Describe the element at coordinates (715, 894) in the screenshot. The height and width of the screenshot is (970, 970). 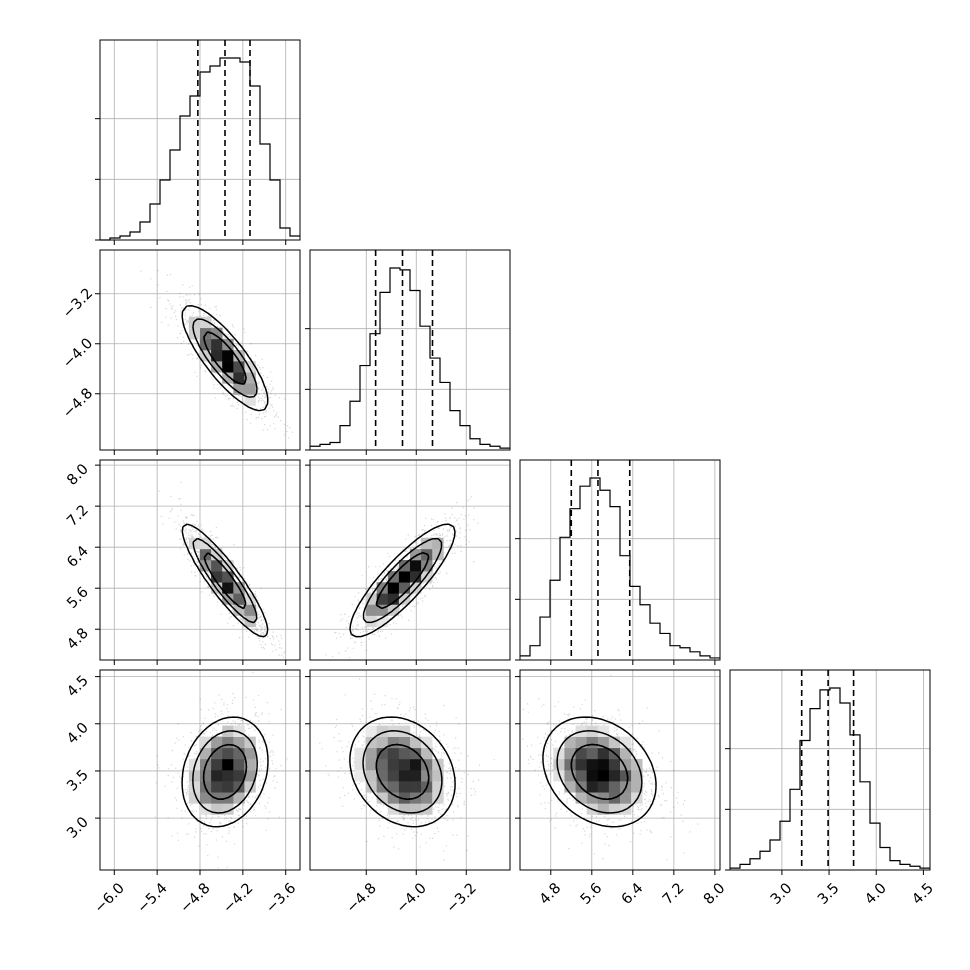
I see `x-tick-label-2-4: 8.0` at that location.